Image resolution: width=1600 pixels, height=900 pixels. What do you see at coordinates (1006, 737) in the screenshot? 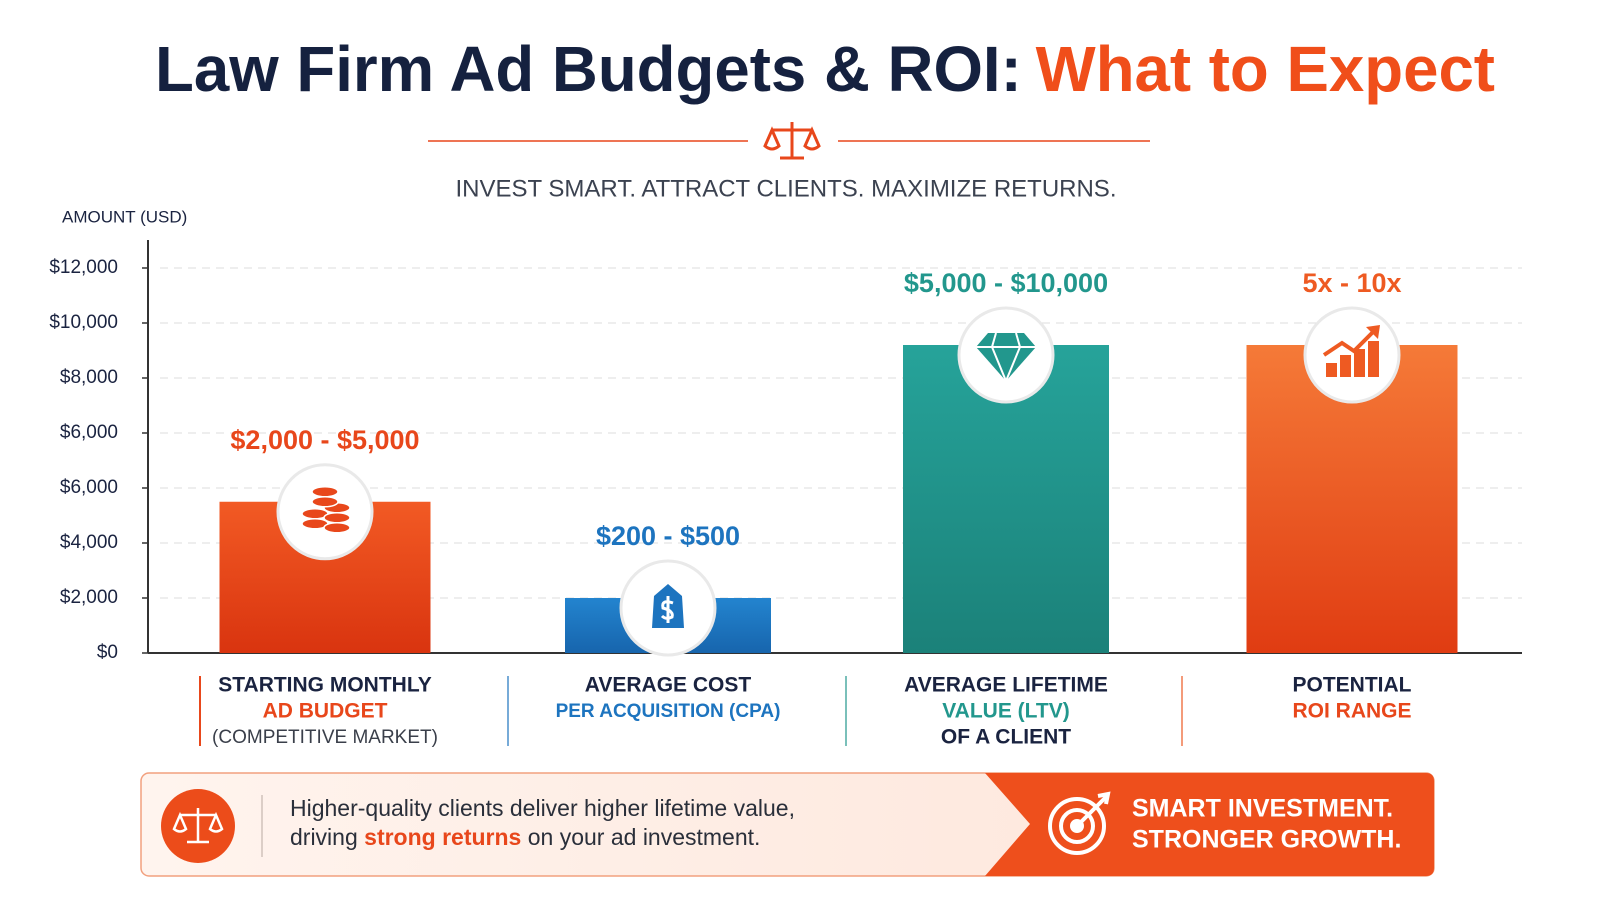
I see `category-label: OF A CLIENT` at bounding box center [1006, 737].